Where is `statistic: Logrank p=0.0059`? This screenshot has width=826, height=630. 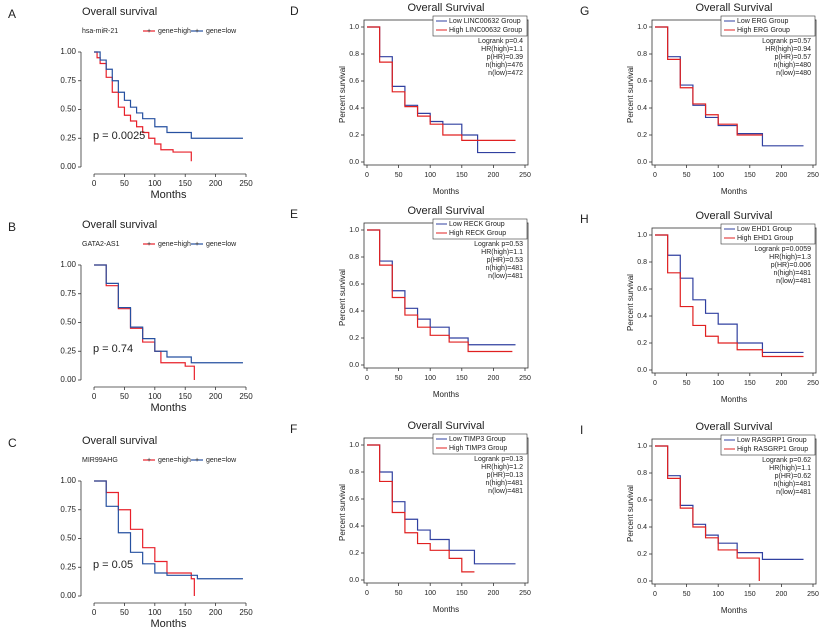 statistic: Logrank p=0.0059 is located at coordinates (782, 249).